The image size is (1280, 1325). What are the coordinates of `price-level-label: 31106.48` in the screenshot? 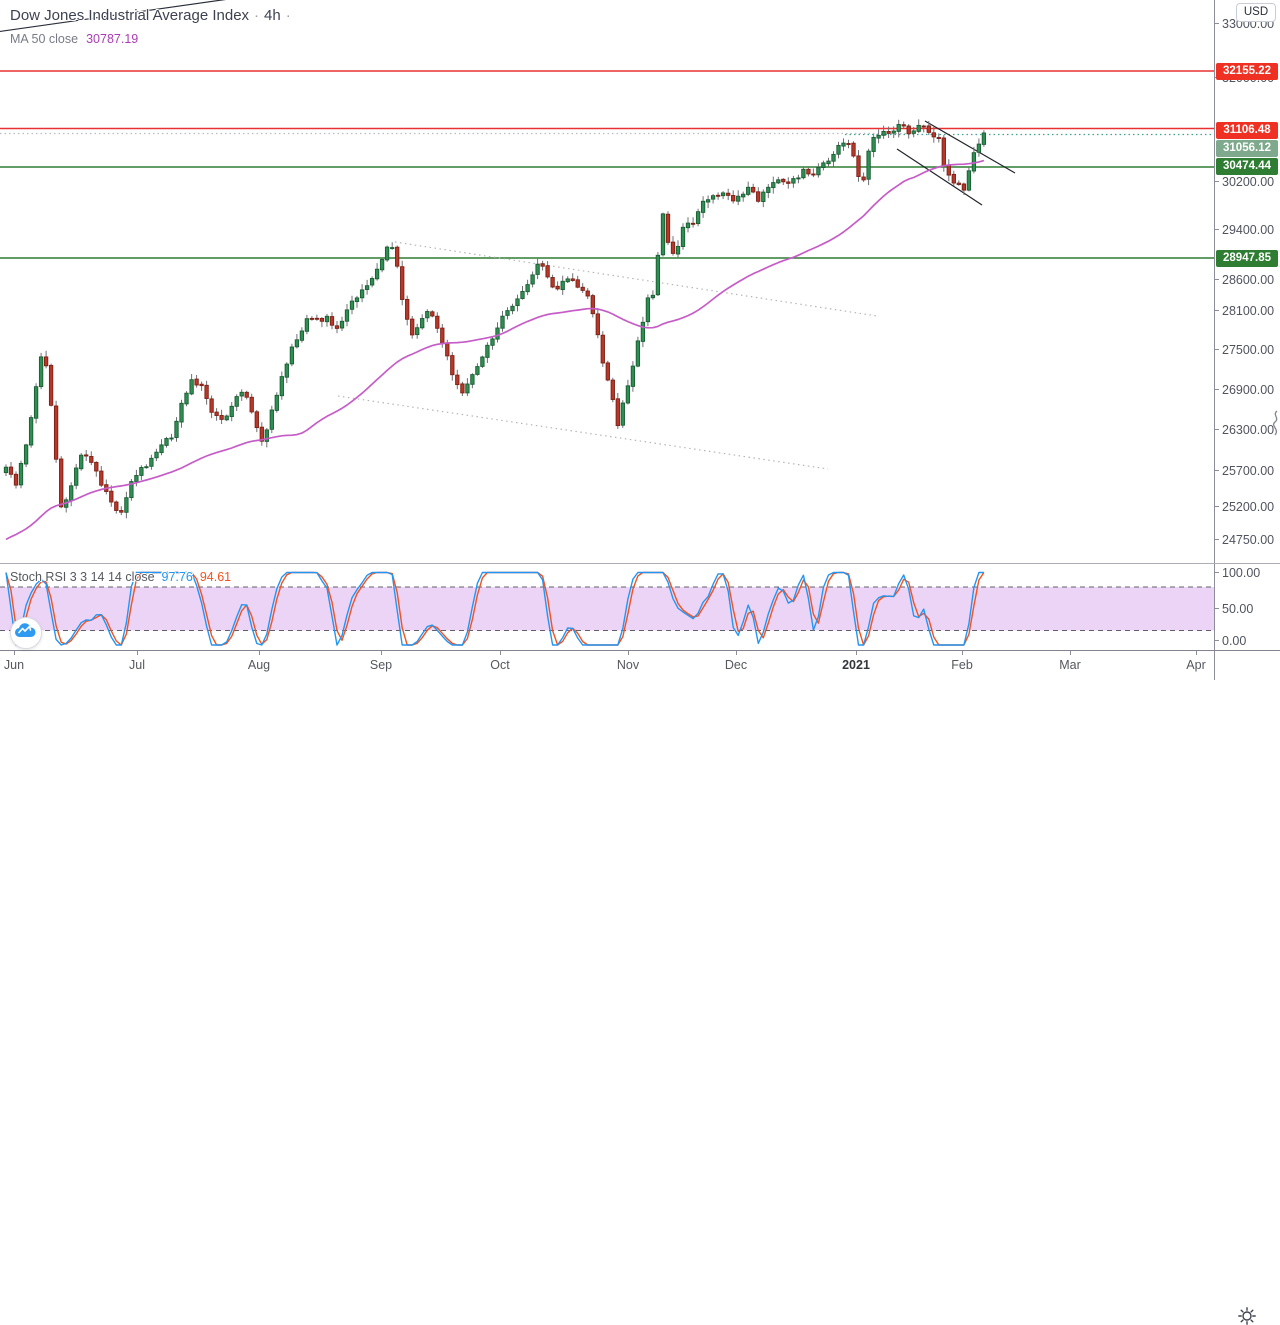 It's located at (1247, 130).